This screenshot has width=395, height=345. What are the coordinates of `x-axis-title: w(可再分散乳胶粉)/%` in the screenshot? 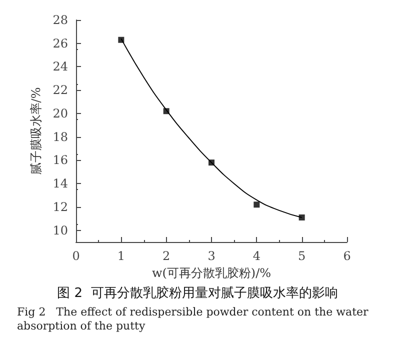 It's located at (212, 273).